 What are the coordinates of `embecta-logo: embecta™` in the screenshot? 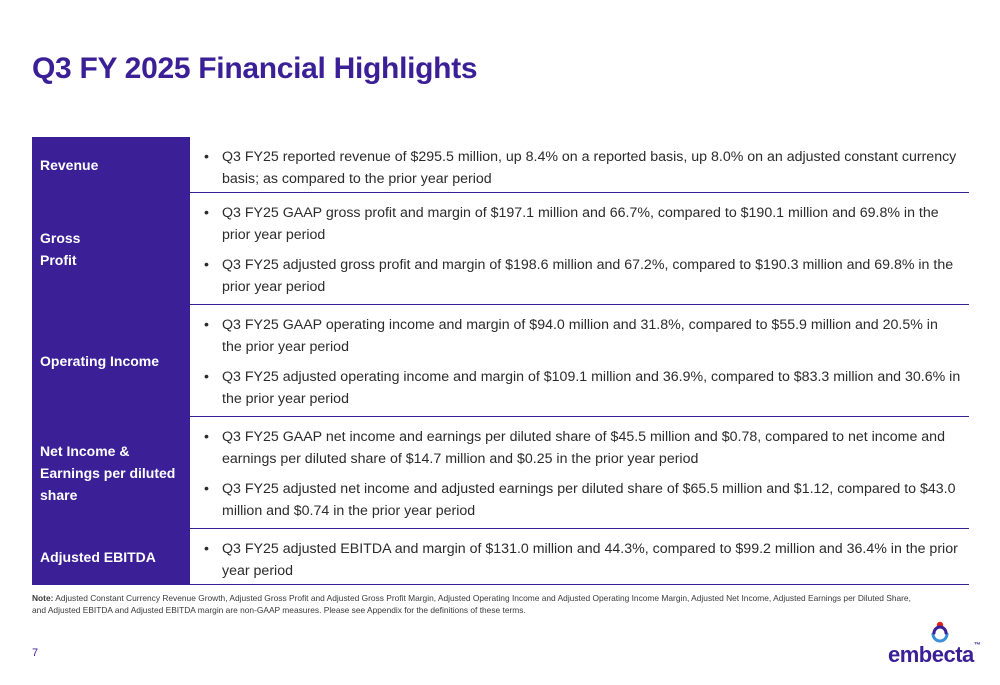 It's located at (934, 645).